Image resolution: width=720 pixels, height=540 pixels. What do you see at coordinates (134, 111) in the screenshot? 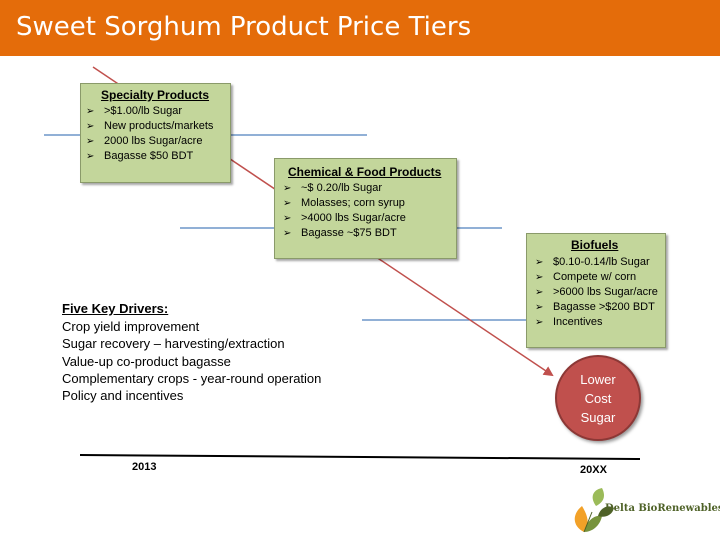
I see `list-item: ➢ >$1.00/lb Sugar` at bounding box center [134, 111].